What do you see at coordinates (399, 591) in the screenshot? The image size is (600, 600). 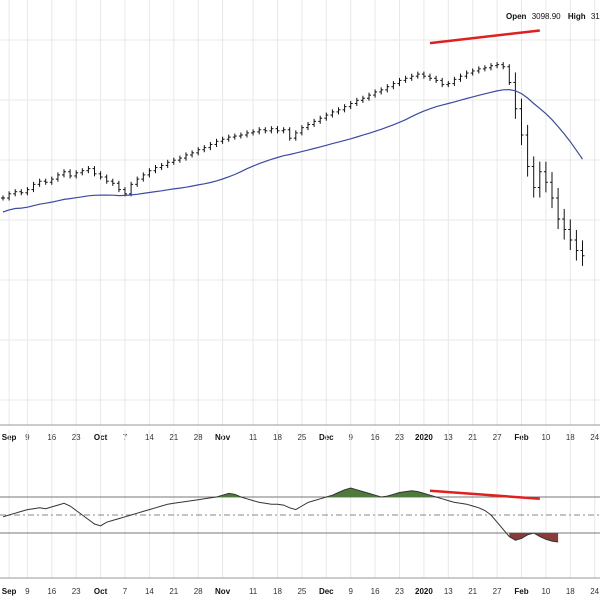 I see `oscillator-x-tick-label: 23` at bounding box center [399, 591].